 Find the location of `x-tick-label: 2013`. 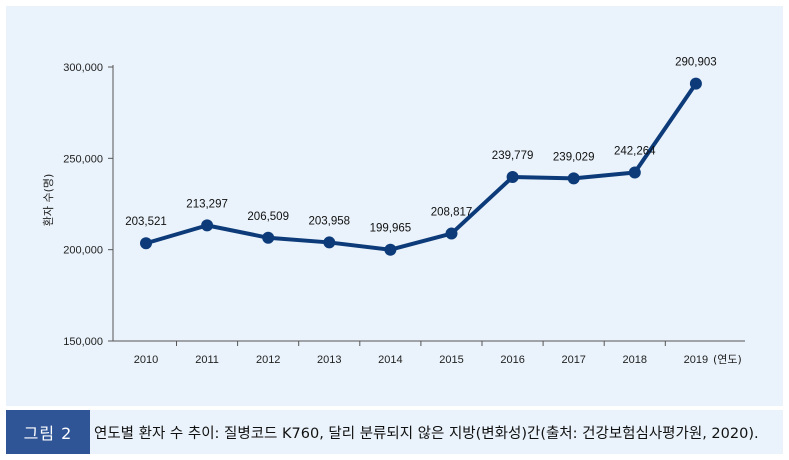

x-tick-label: 2013 is located at coordinates (329, 360).